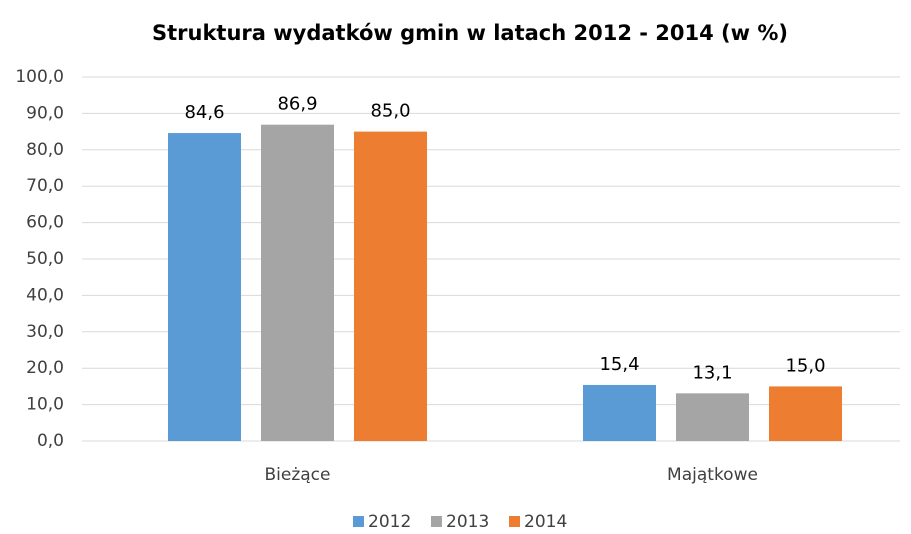 This screenshot has width=911, height=534. I want to click on legend-label: 2014, so click(545, 522).